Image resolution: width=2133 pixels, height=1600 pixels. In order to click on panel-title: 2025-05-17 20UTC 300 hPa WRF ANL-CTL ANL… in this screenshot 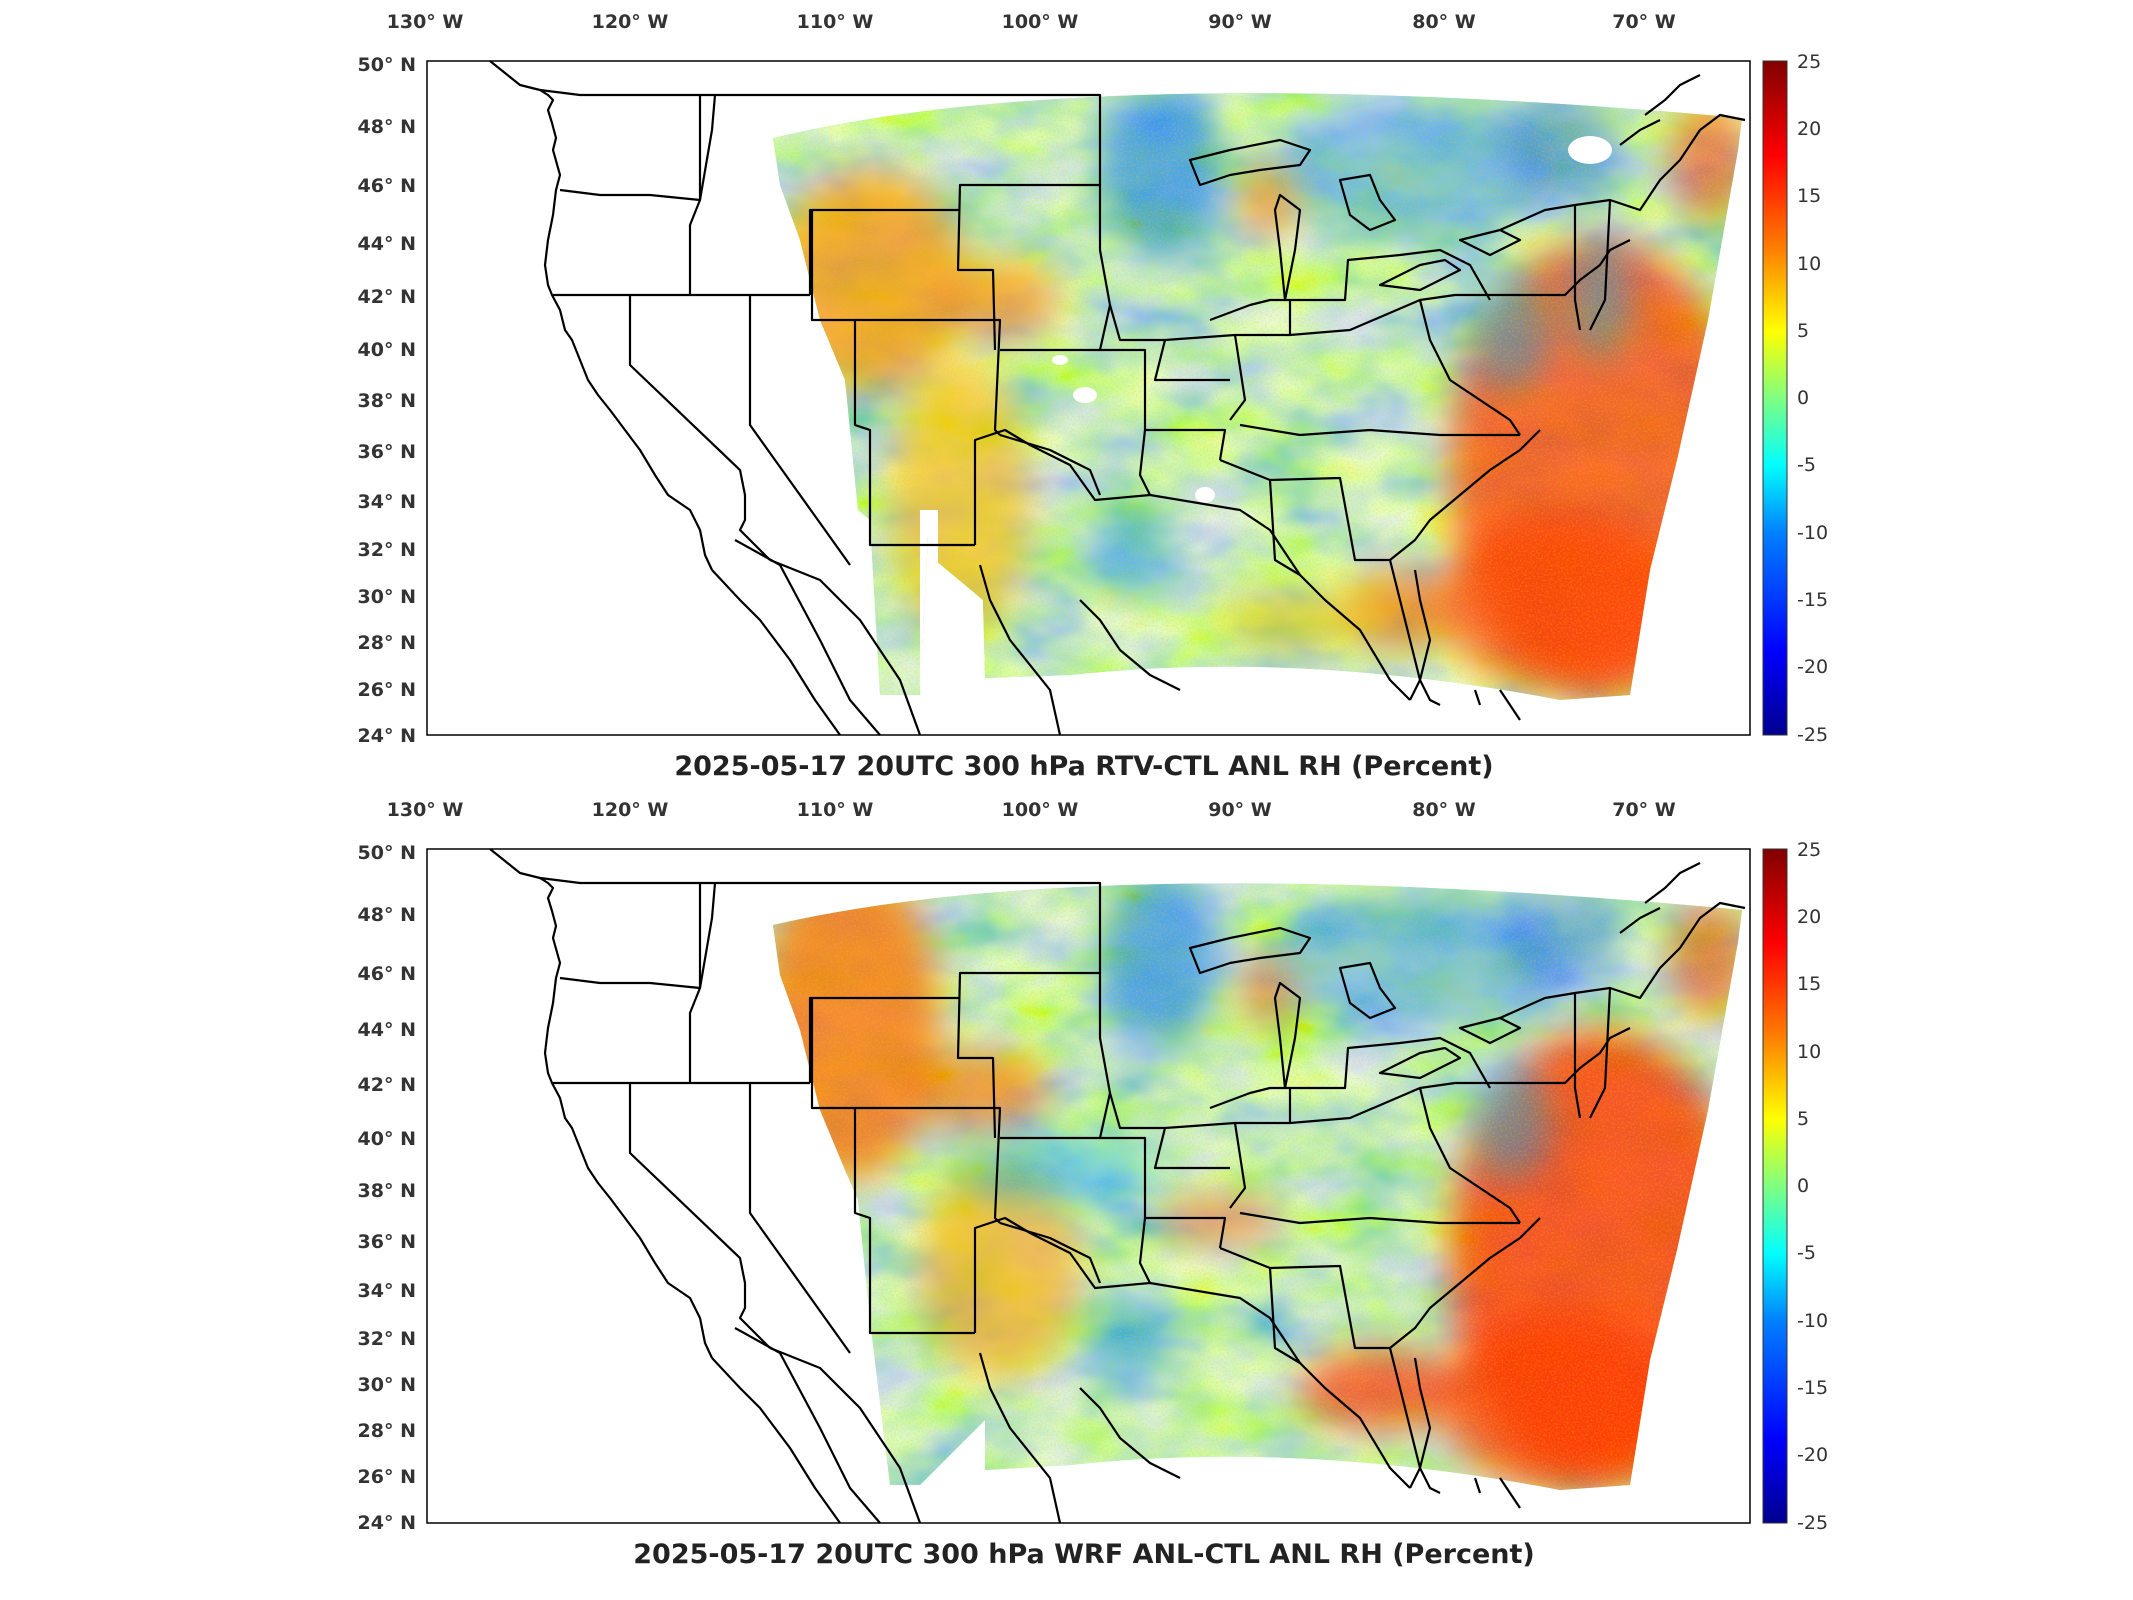, I will do `click(1083, 1554)`.